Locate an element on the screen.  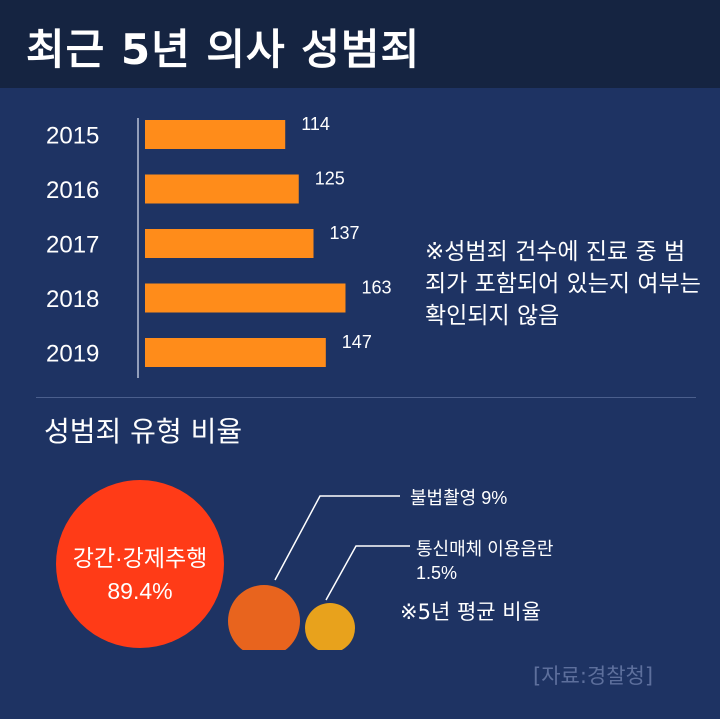
bar-value-label: 137 is located at coordinates (345, 233).